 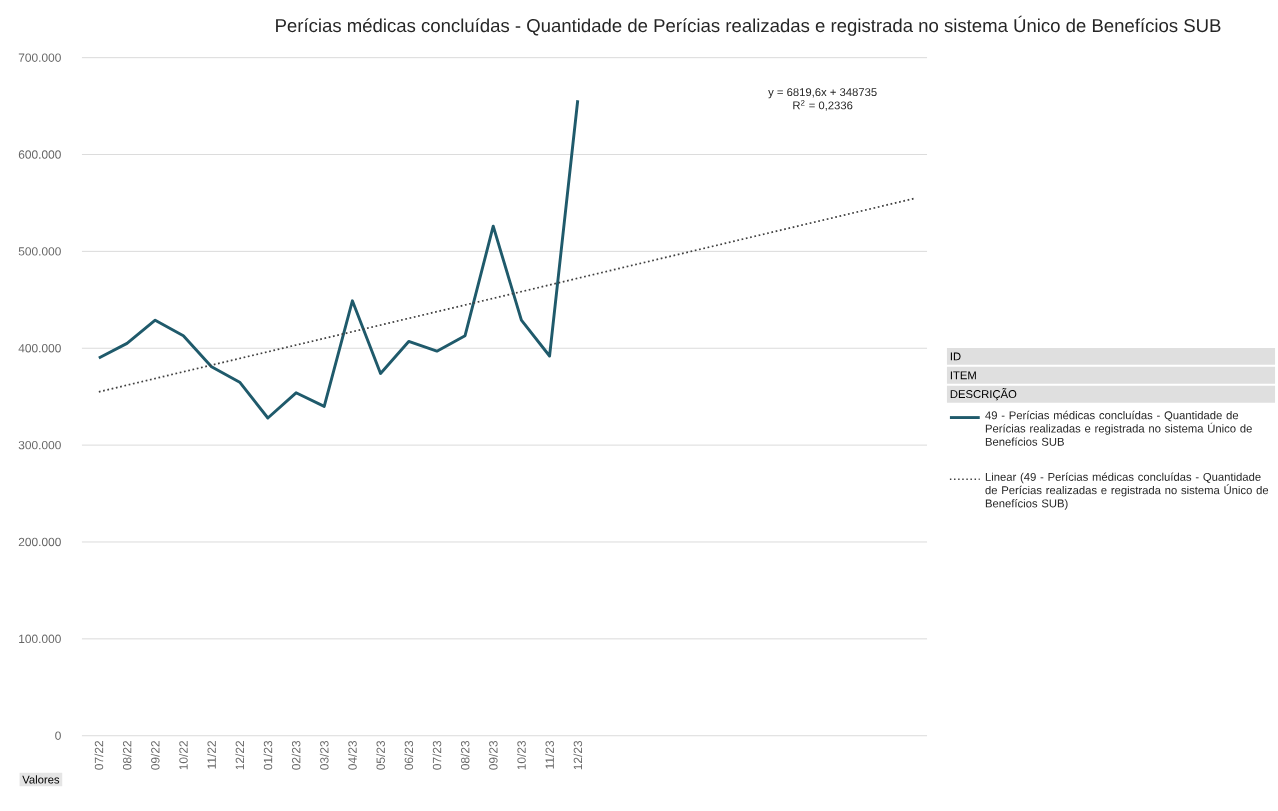 What do you see at coordinates (39, 445) in the screenshot?
I see `y-tick-label: 300.000` at bounding box center [39, 445].